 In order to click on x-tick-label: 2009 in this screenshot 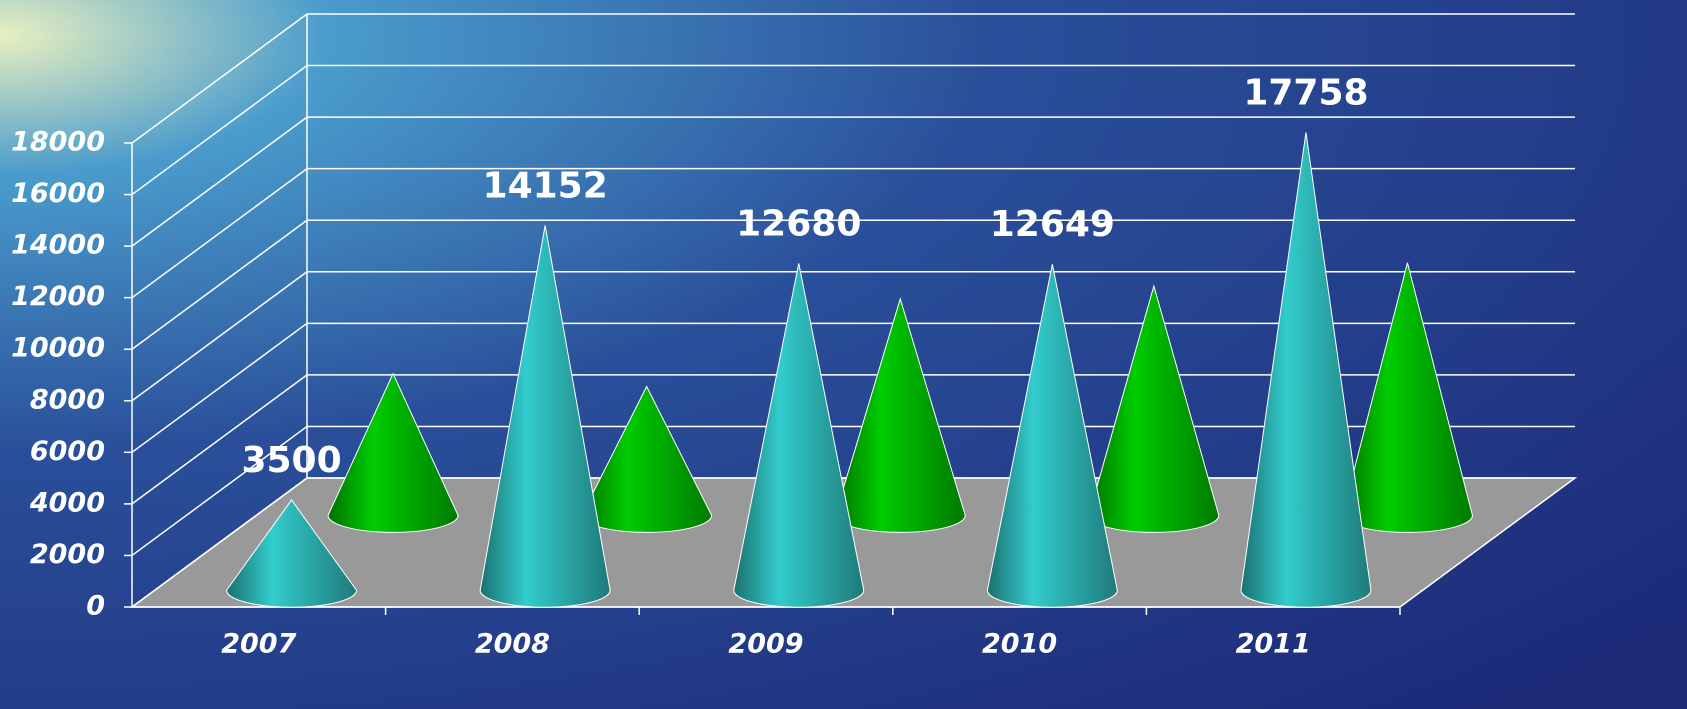, I will do `click(765, 644)`.